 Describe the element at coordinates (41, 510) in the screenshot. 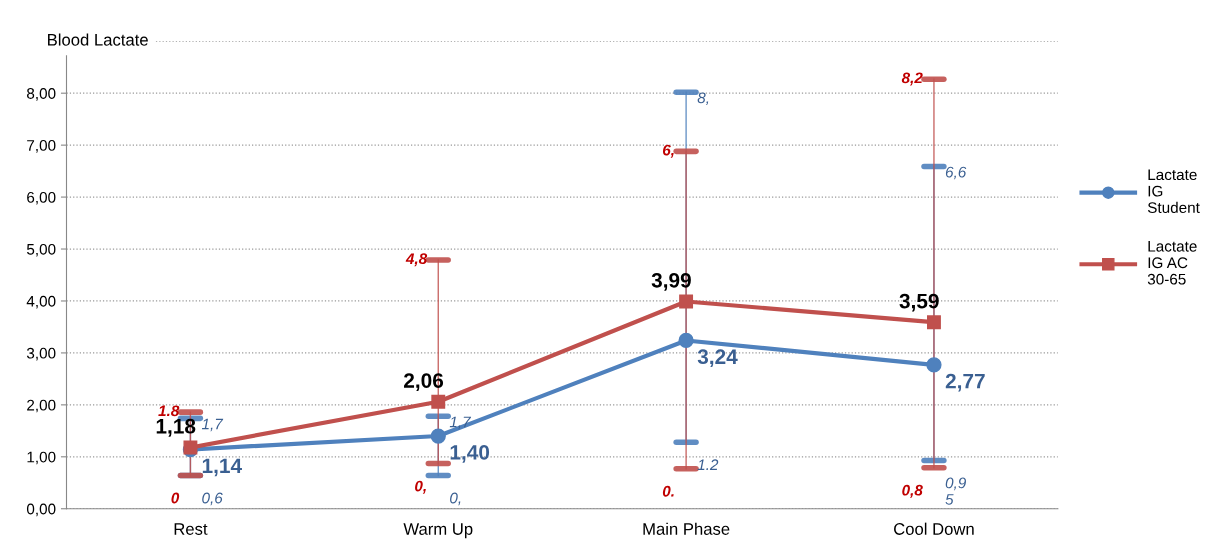

I see `y-tick-label: 0,00` at that location.